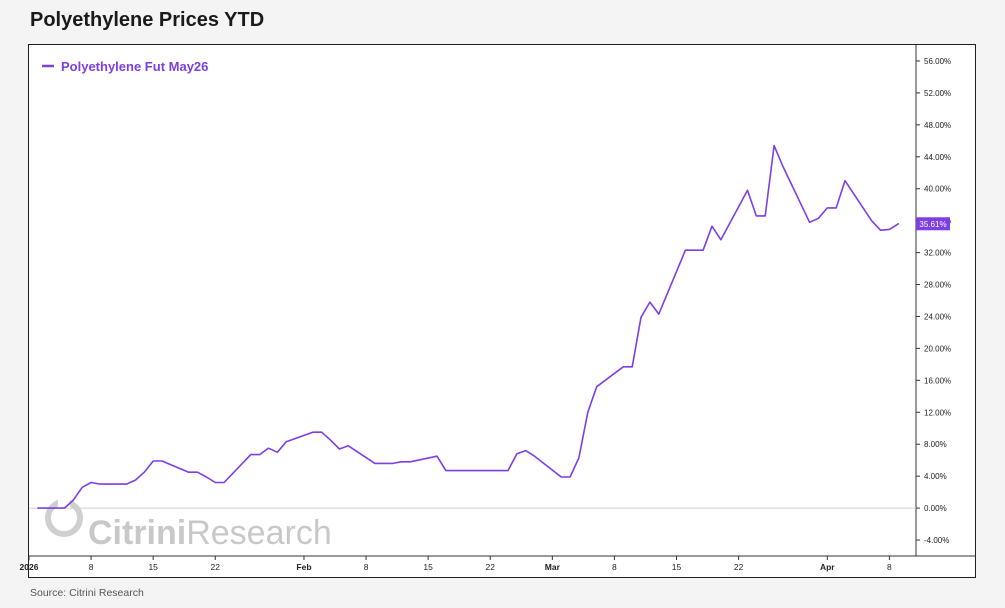 This screenshot has width=1005, height=608. What do you see at coordinates (937, 125) in the screenshot?
I see `y-tick-label: 48.00%` at bounding box center [937, 125].